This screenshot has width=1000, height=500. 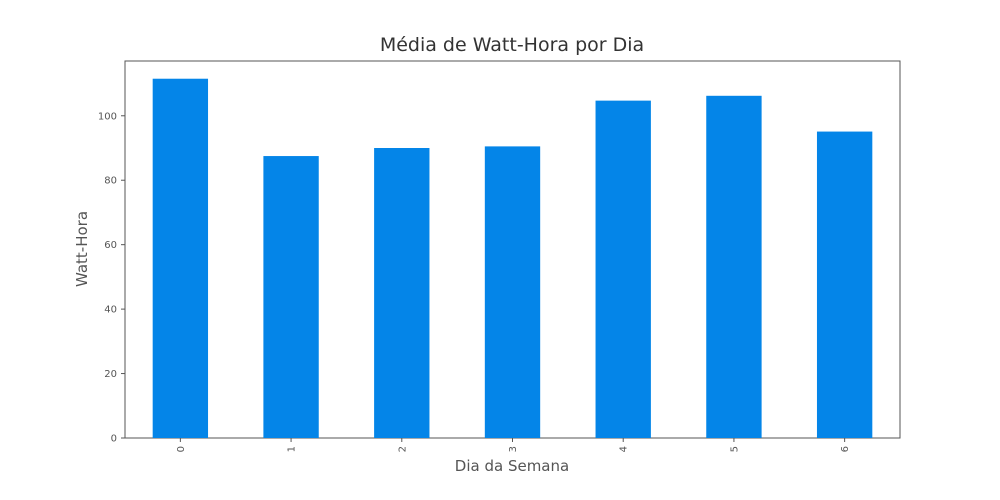 What do you see at coordinates (513, 445) in the screenshot?
I see `x-axis-ticks: 0 1 2 3 4 5 6` at bounding box center [513, 445].